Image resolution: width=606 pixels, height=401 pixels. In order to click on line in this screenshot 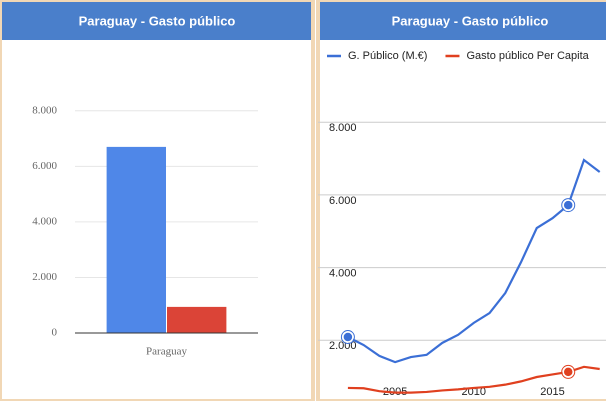, I will do `click(473, 379)`.